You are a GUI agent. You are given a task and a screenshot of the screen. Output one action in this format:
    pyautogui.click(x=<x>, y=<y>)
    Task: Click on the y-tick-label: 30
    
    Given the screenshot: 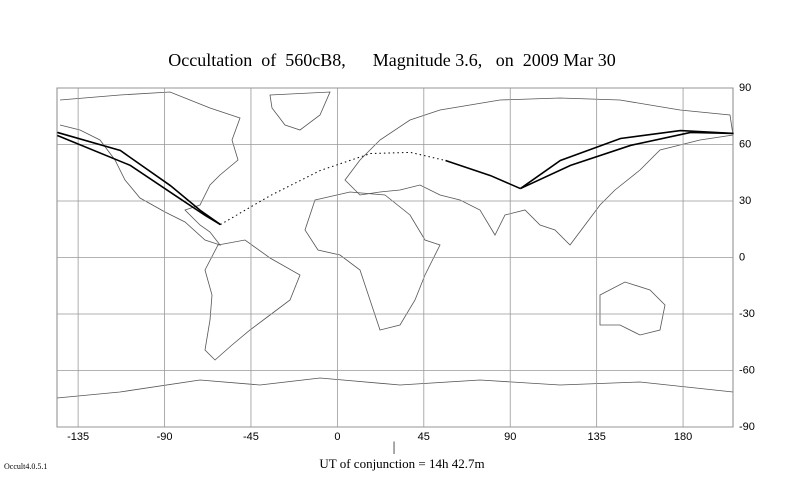 What is the action you would take?
    pyautogui.click(x=745, y=201)
    